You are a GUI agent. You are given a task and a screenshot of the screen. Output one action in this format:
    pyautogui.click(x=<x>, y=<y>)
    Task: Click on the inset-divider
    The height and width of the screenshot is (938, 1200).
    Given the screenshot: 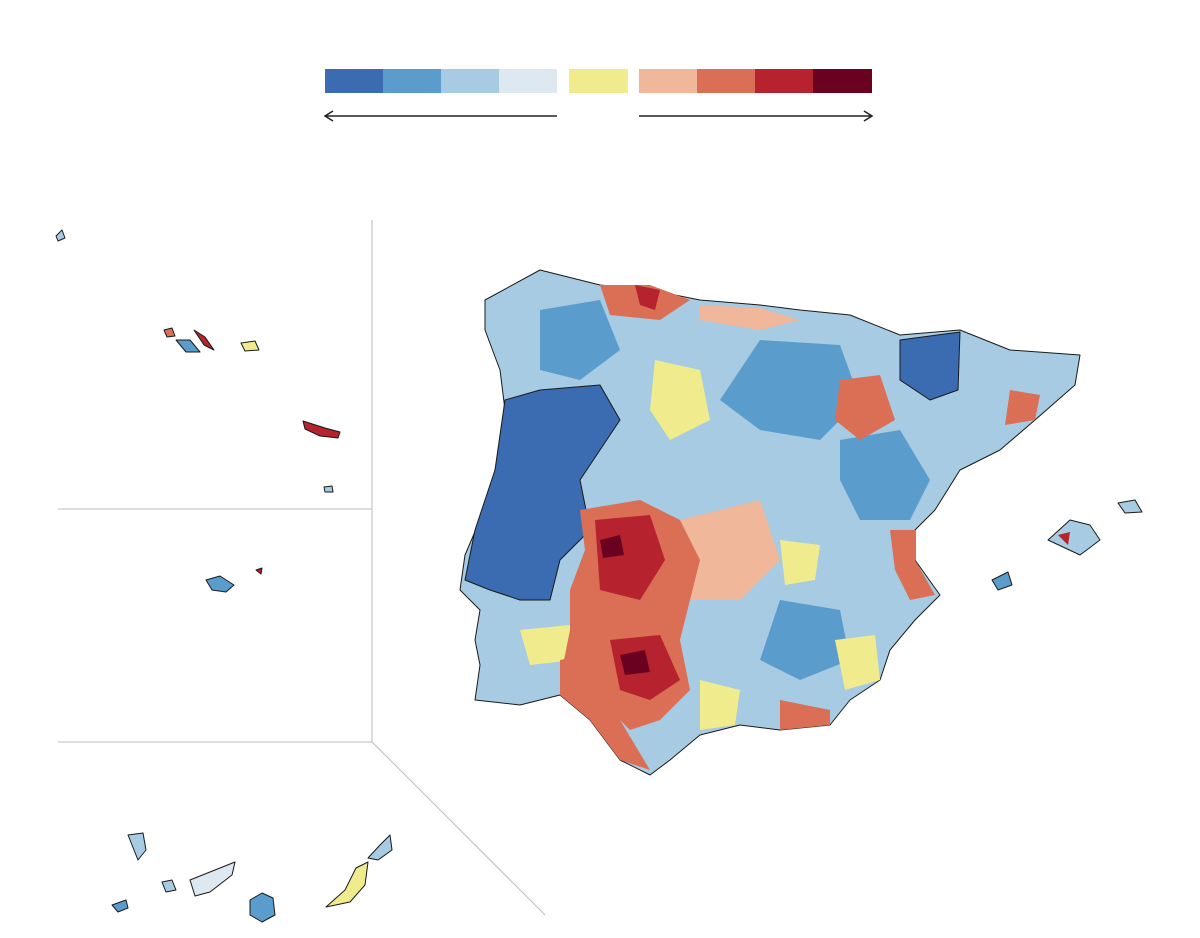 What is the action you would take?
    pyautogui.click(x=458, y=828)
    